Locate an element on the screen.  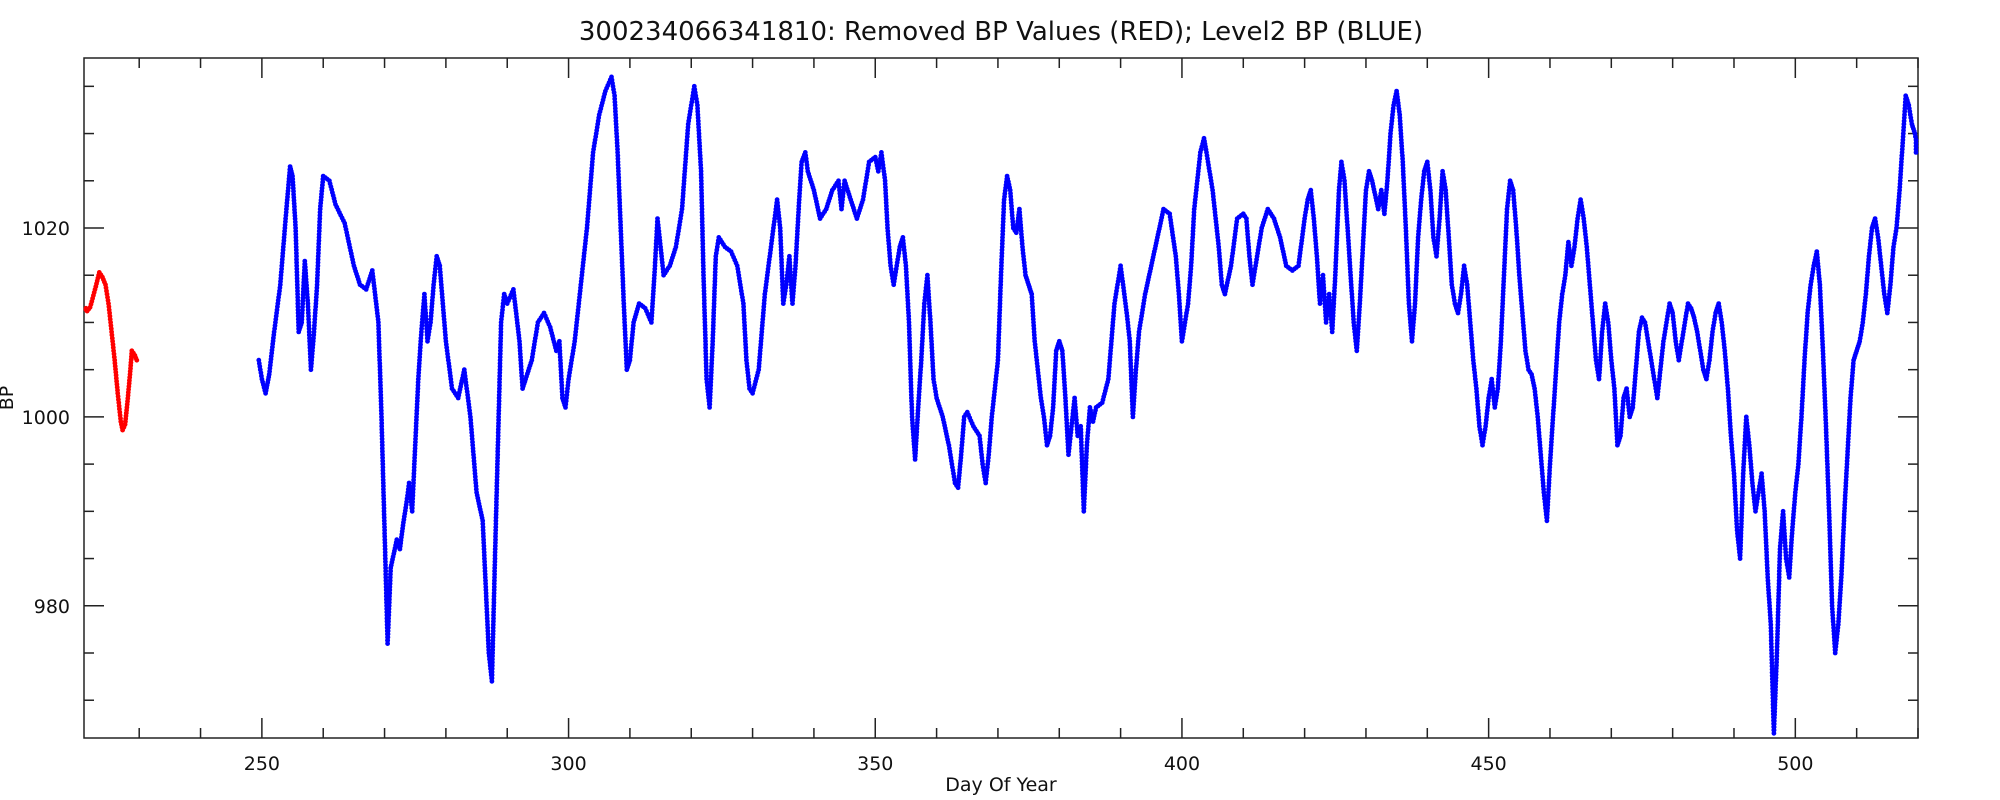
x-tick-label: 400 is located at coordinates (1182, 764).